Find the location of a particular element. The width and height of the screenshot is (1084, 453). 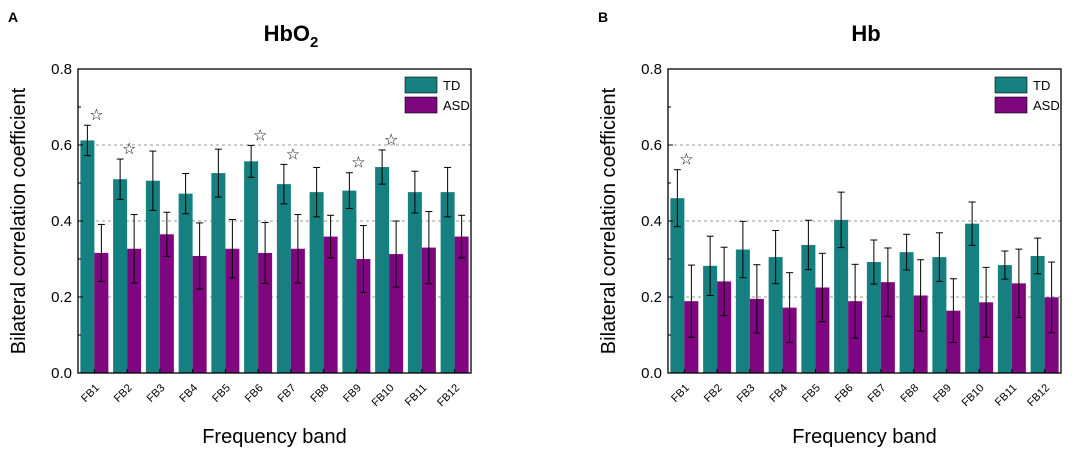

bar-asd-fb4 is located at coordinates (199, 314).